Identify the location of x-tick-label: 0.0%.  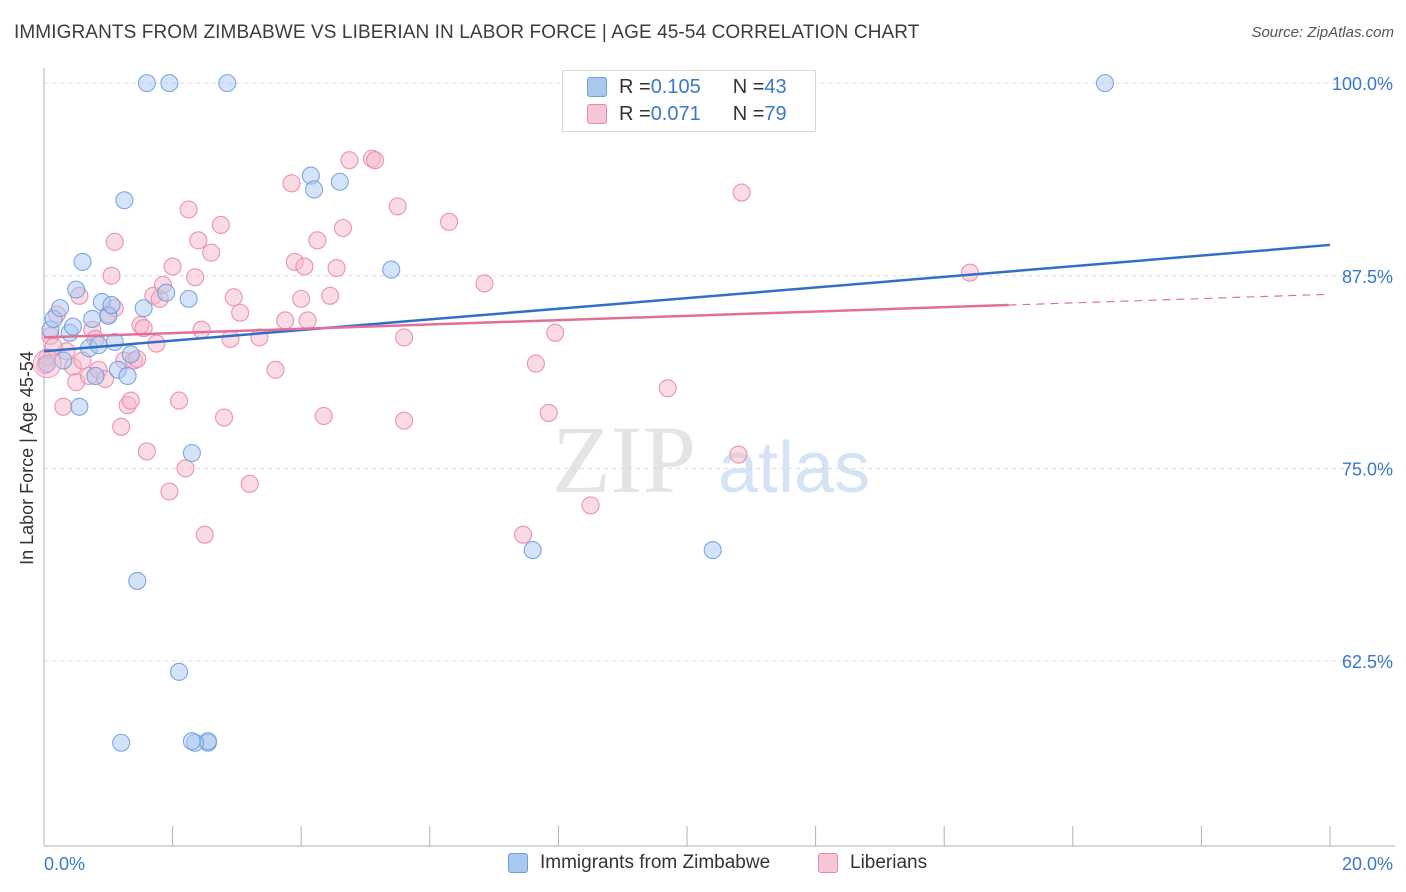
(64, 864).